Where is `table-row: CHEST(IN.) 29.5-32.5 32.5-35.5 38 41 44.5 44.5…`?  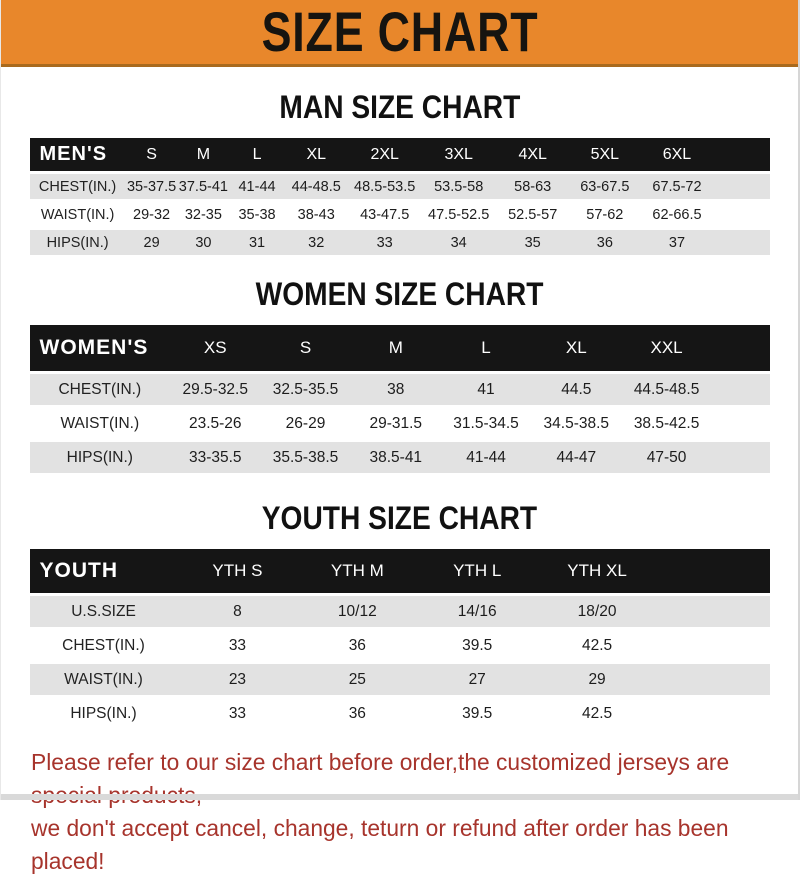
table-row: CHEST(IN.) 29.5-32.5 32.5-35.5 38 41 44.5 44.5… is located at coordinates (399, 389).